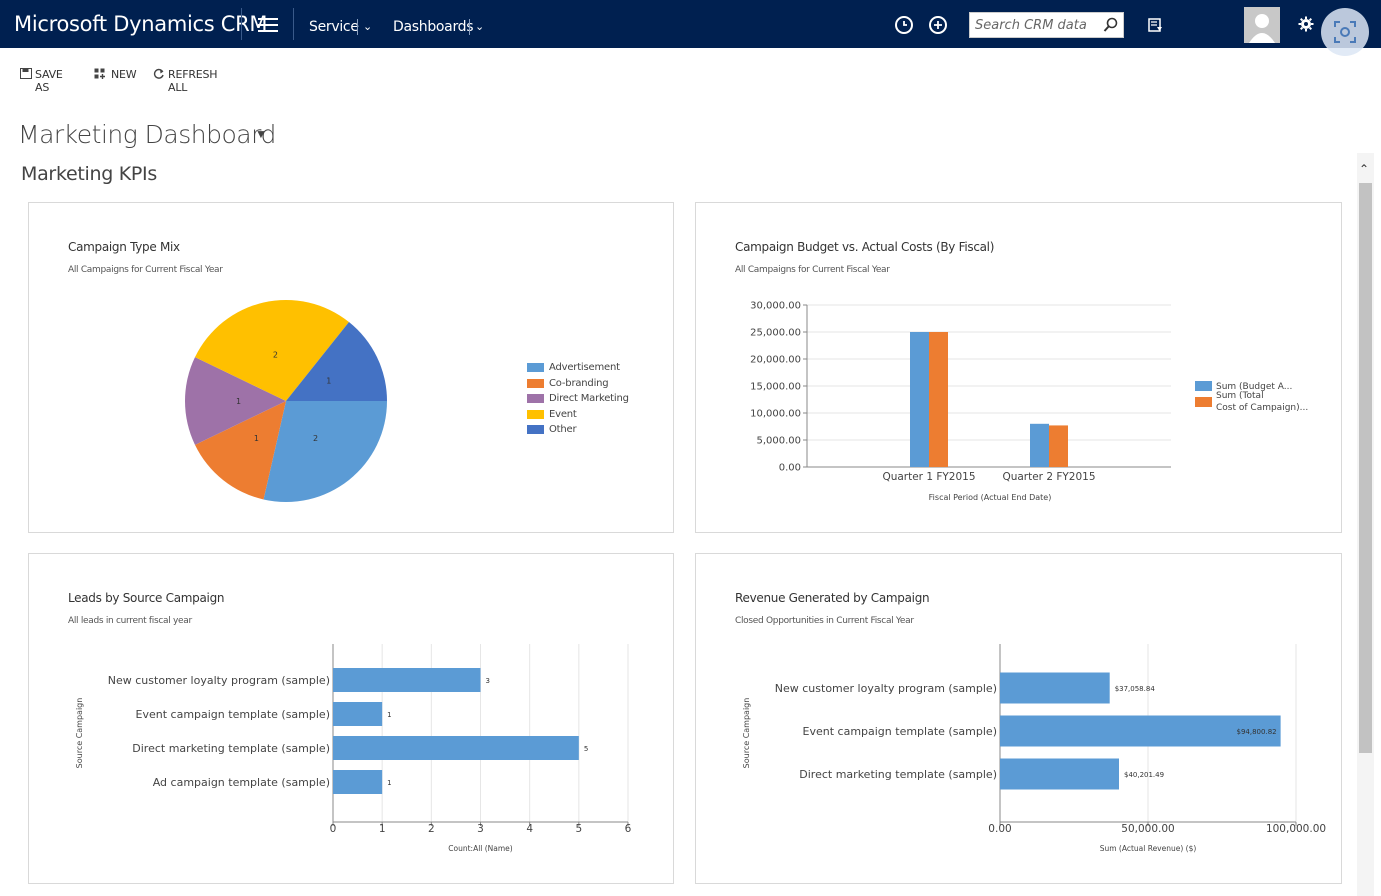 The height and width of the screenshot is (896, 1381). What do you see at coordinates (480, 829) in the screenshot?
I see `x-tick-label: 3` at bounding box center [480, 829].